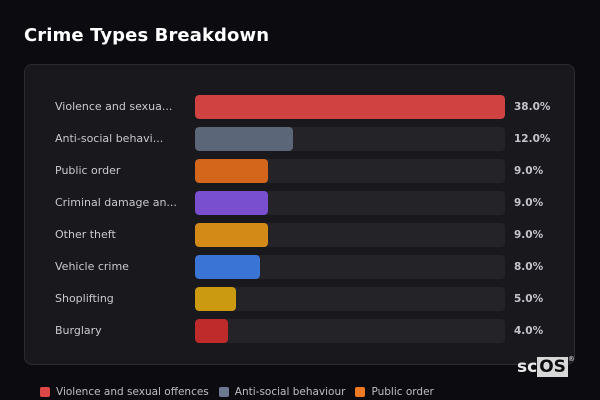 This screenshot has height=400, width=600. What do you see at coordinates (147, 35) in the screenshot?
I see `chart-title: Crime Types Breakdown` at bounding box center [147, 35].